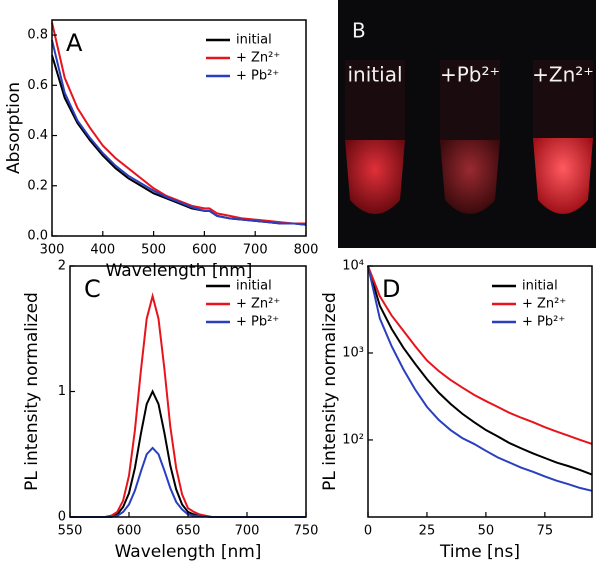 Image resolution: width=600 pixels, height=566 pixels. Describe the element at coordinates (545, 531) in the screenshot. I see `x-tick-label: 75` at that location.